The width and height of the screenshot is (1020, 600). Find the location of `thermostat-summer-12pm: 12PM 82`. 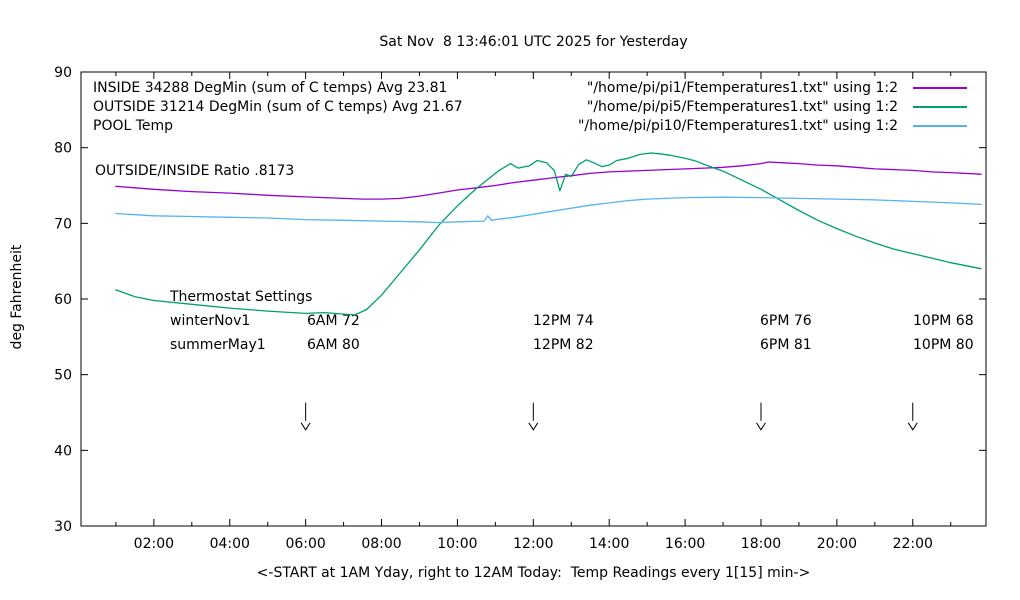

thermostat-summer-12pm: 12PM 82 is located at coordinates (563, 345).